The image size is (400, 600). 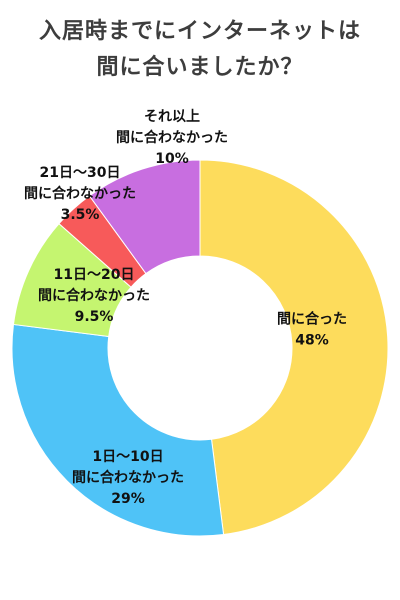 What do you see at coordinates (94, 275) in the screenshot?
I see `slice-label-3-line-1: 11日～20日` at bounding box center [94, 275].